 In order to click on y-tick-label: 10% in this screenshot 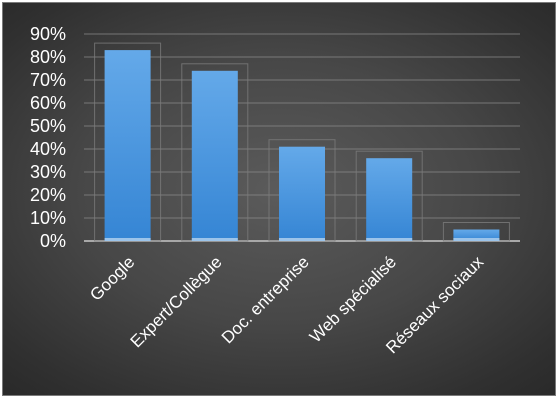, I will do `click(48, 218)`.